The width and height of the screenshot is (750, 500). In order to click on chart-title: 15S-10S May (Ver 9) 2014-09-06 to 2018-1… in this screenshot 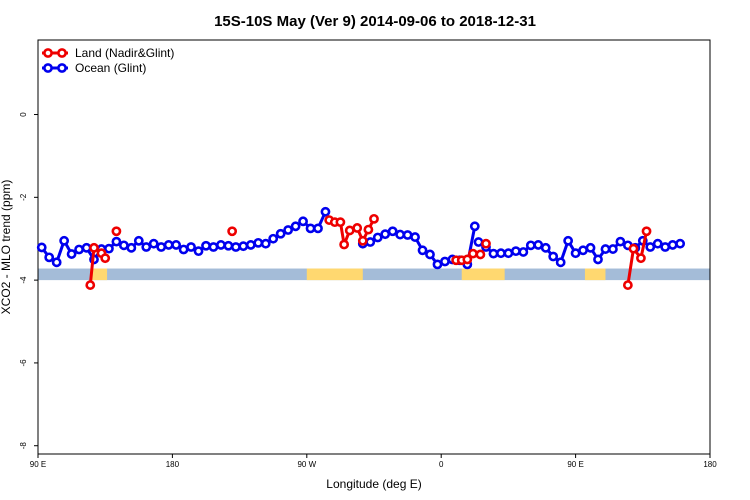, I will do `click(375, 21)`.